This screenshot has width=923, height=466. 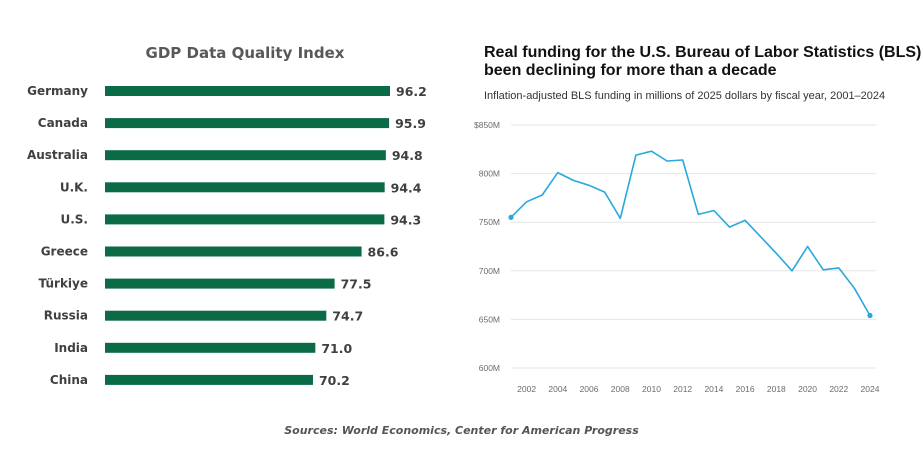 What do you see at coordinates (245, 53) in the screenshot?
I see `gdp-chart-title: GDP Data Quality Index` at bounding box center [245, 53].